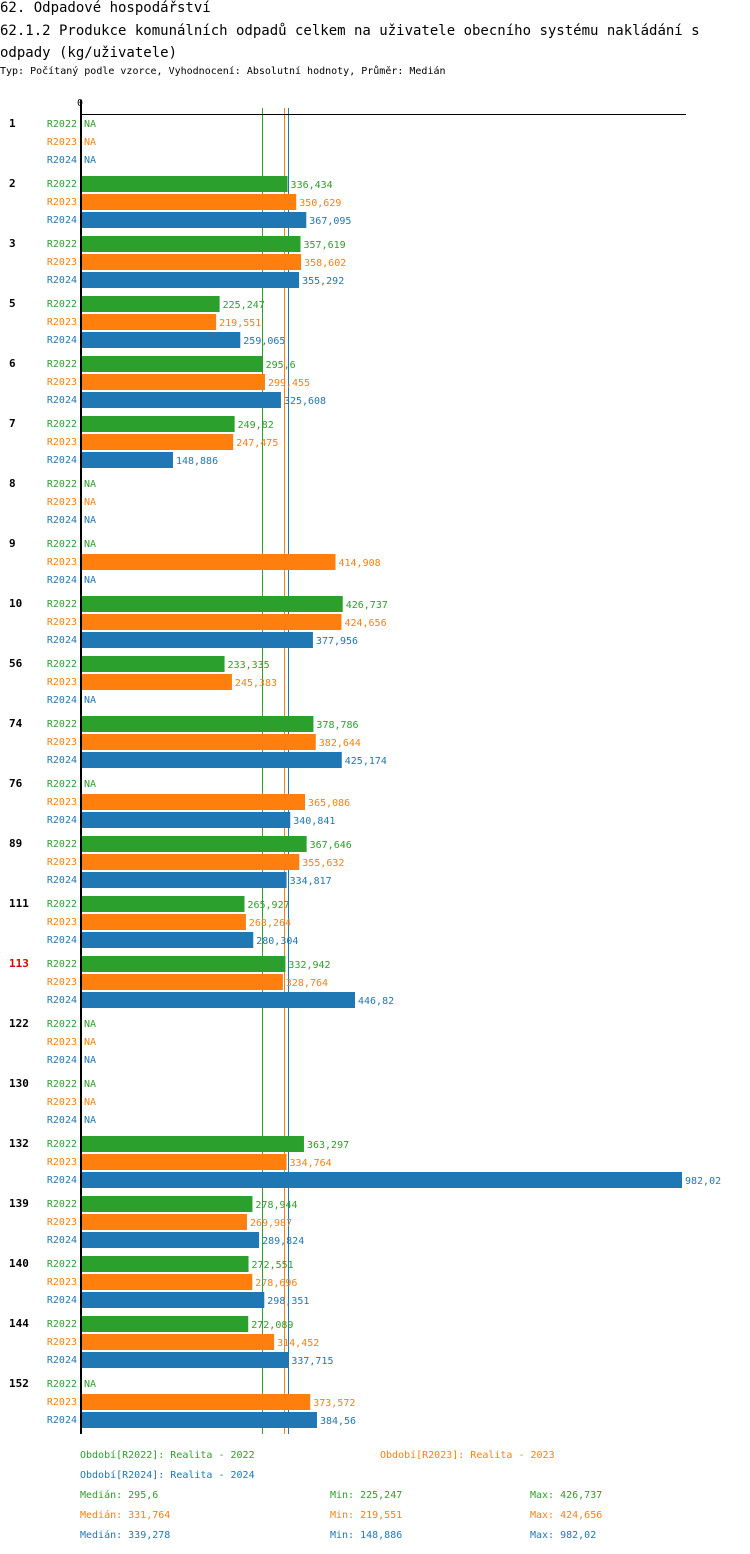 This screenshot has height=1554, width=750. Describe the element at coordinates (331, 845) in the screenshot. I see `data-label: 367,646` at that location.